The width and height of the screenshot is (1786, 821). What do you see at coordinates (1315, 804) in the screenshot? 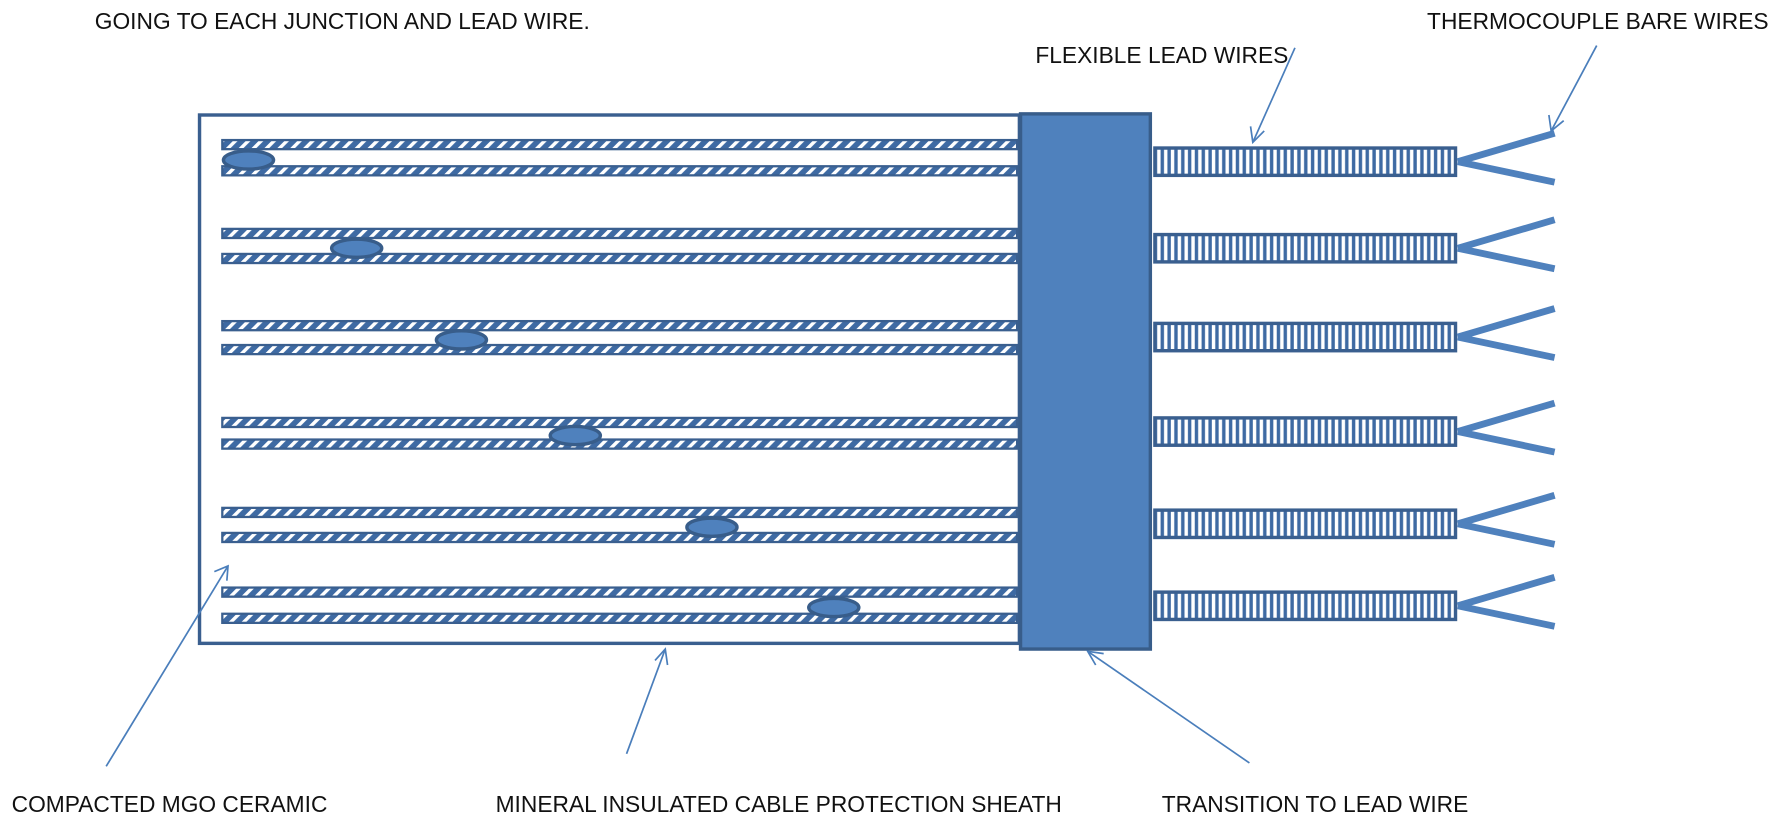
I see `label: TRANSITION TO LEAD WIRE` at bounding box center [1315, 804].